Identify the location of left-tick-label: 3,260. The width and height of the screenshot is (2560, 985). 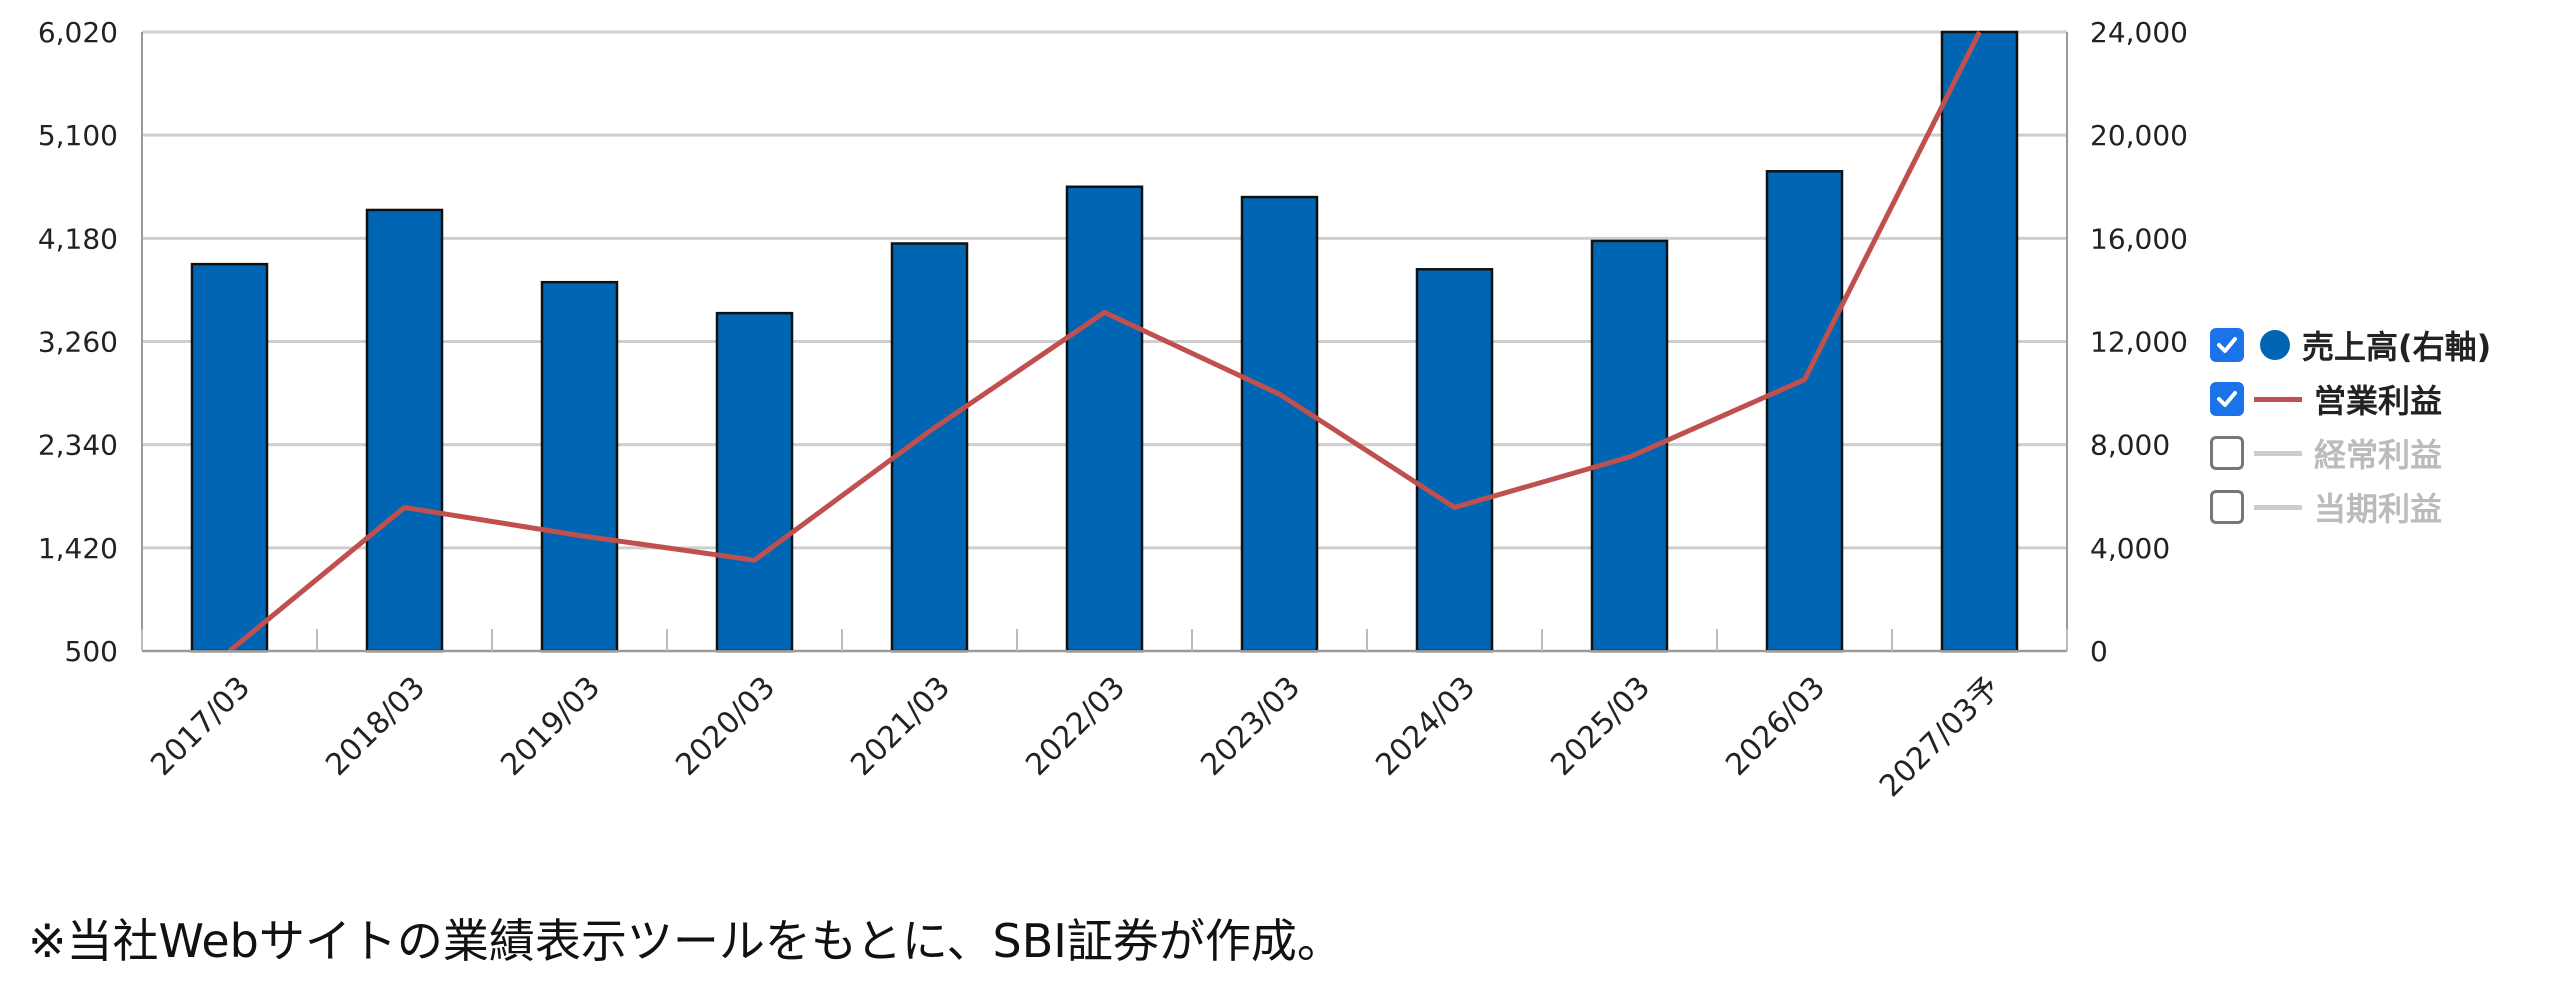
(78, 342).